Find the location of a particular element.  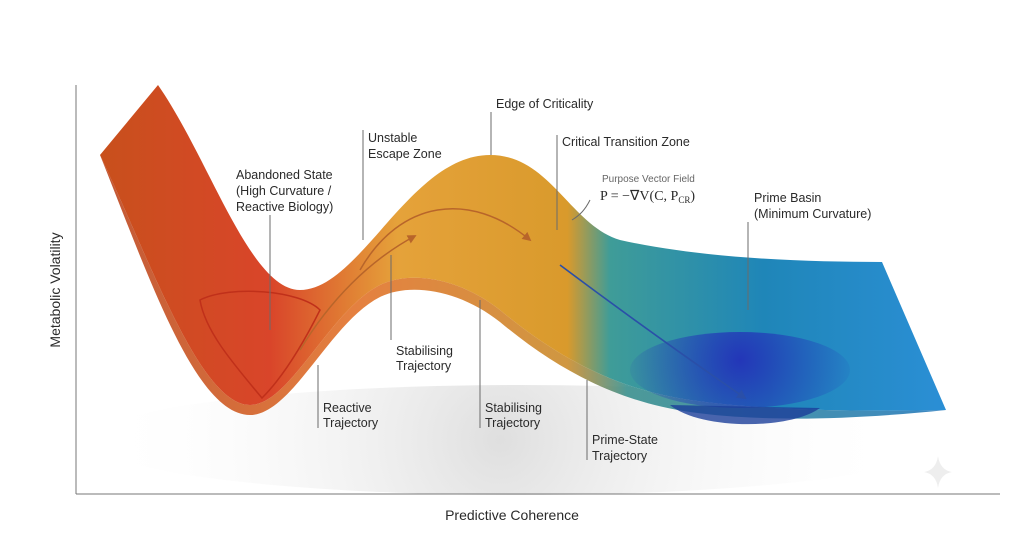

annotation: Edge of Criticality is located at coordinates (545, 104).